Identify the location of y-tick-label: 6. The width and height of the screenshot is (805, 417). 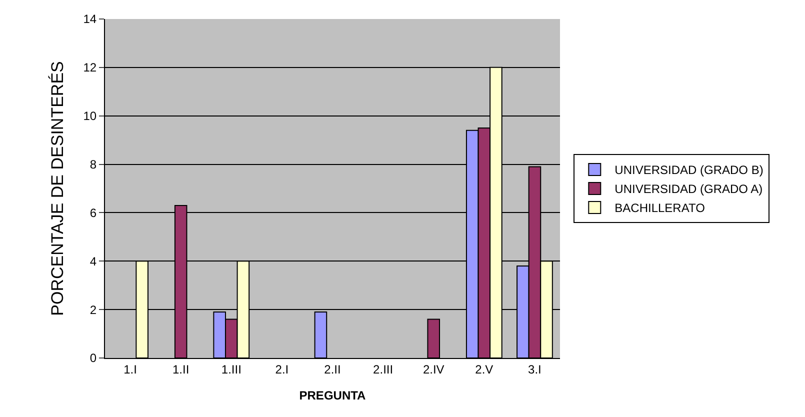
(93, 213).